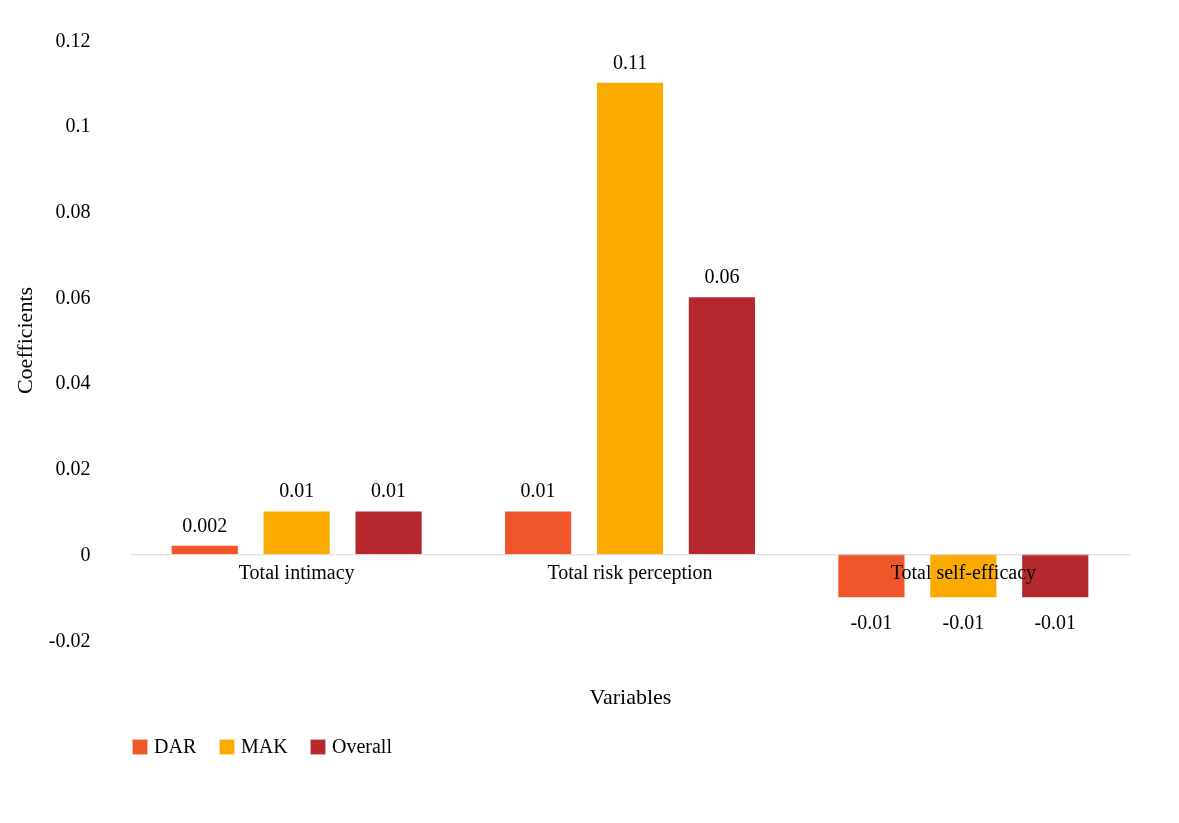  I want to click on legend-label: DAR, so click(175, 746).